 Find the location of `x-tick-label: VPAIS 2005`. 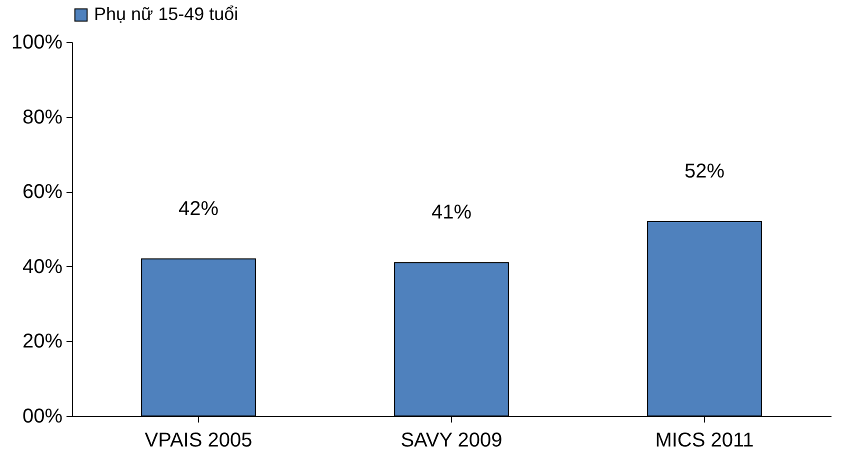

x-tick-label: VPAIS 2005 is located at coordinates (198, 441).